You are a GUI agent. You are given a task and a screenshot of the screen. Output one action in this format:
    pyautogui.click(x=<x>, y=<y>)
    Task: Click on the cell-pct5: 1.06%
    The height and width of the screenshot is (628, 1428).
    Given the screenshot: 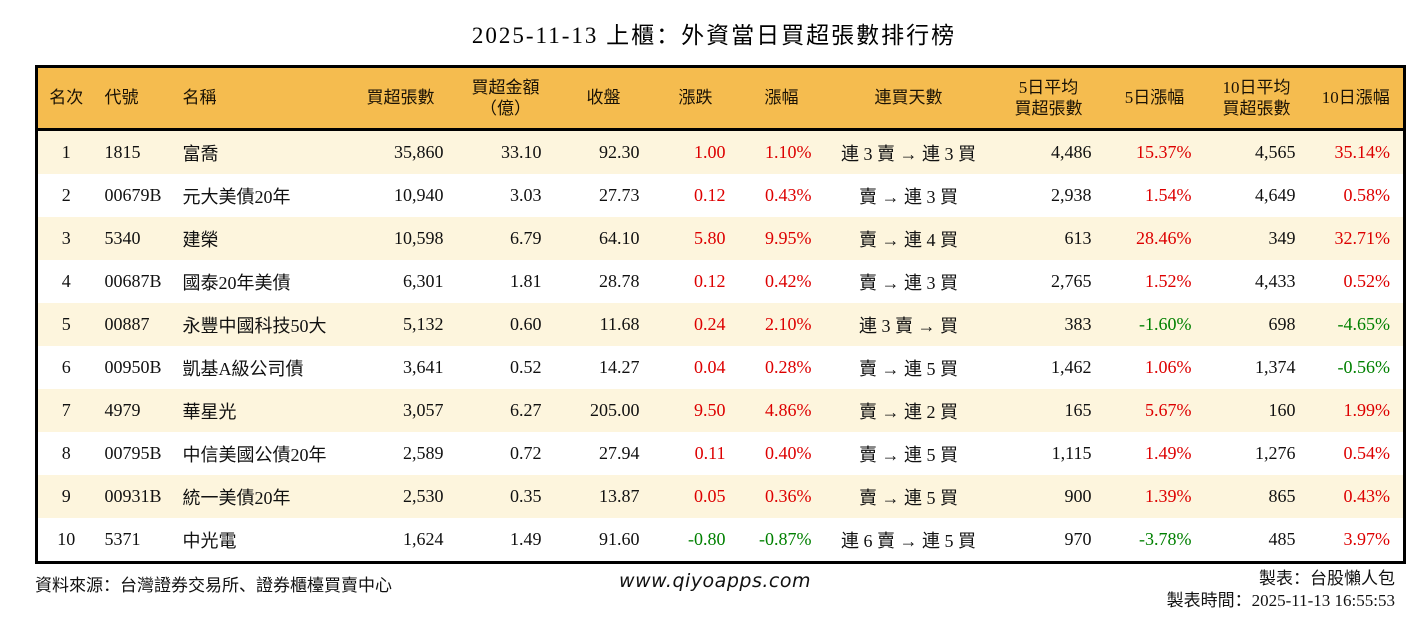 What is the action you would take?
    pyautogui.click(x=1168, y=367)
    